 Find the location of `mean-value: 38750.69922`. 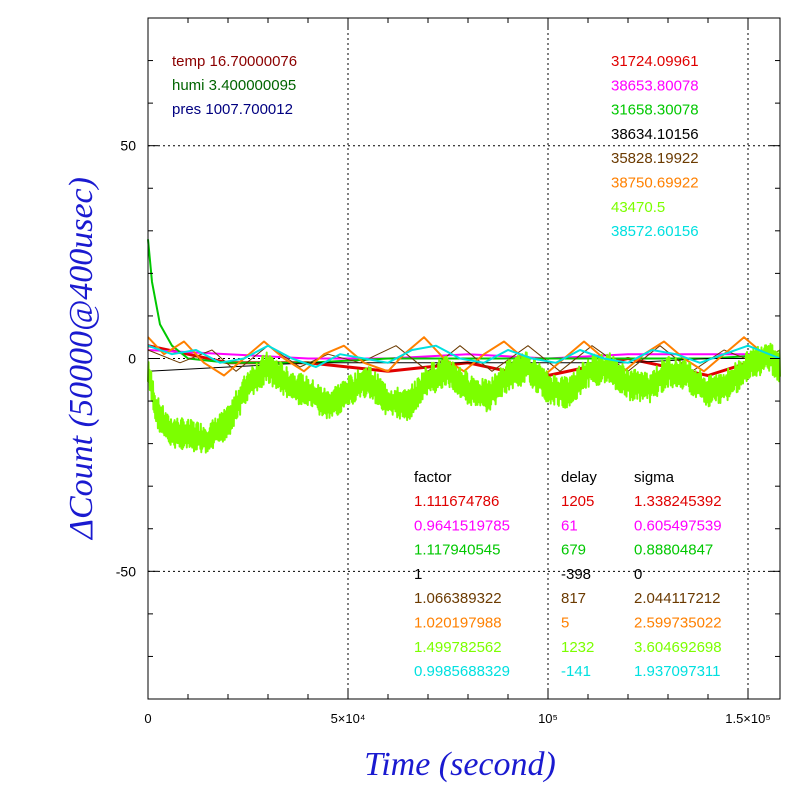

mean-value: 38750.69922 is located at coordinates (655, 183).